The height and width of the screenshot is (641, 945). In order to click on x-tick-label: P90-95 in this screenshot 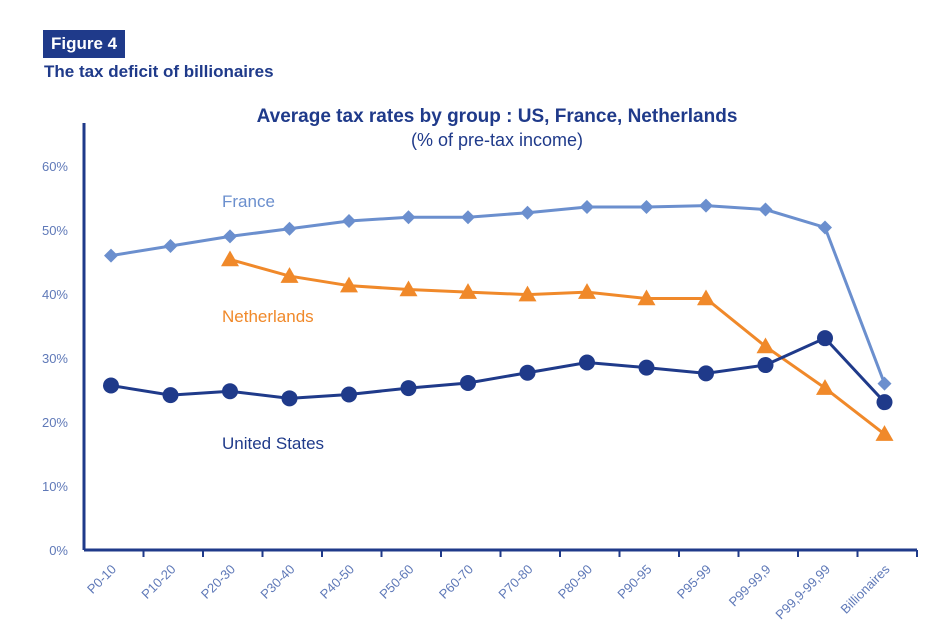, I will do `click(634, 582)`.